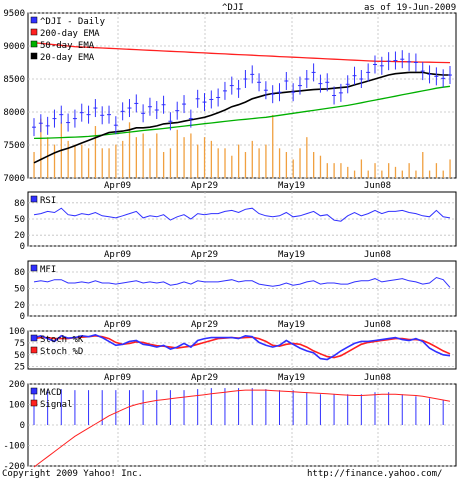 Image resolution: width=470 pixels, height=480 pixels. What do you see at coordinates (14, 14) in the screenshot?
I see `y-tick-label: 9500` at bounding box center [14, 14].